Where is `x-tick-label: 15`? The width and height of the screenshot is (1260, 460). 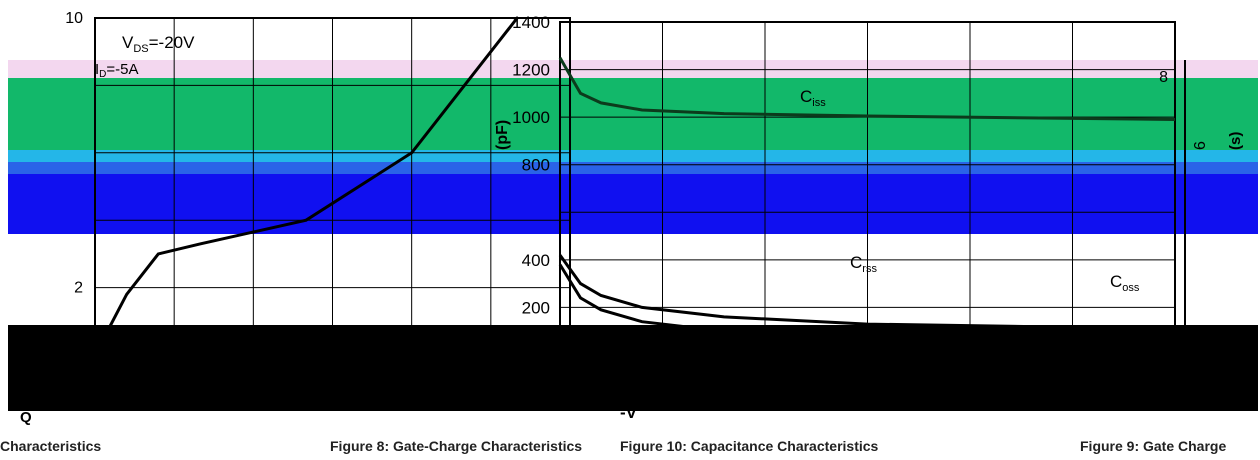
x-tick-label: 15 is located at coordinates (868, 383).